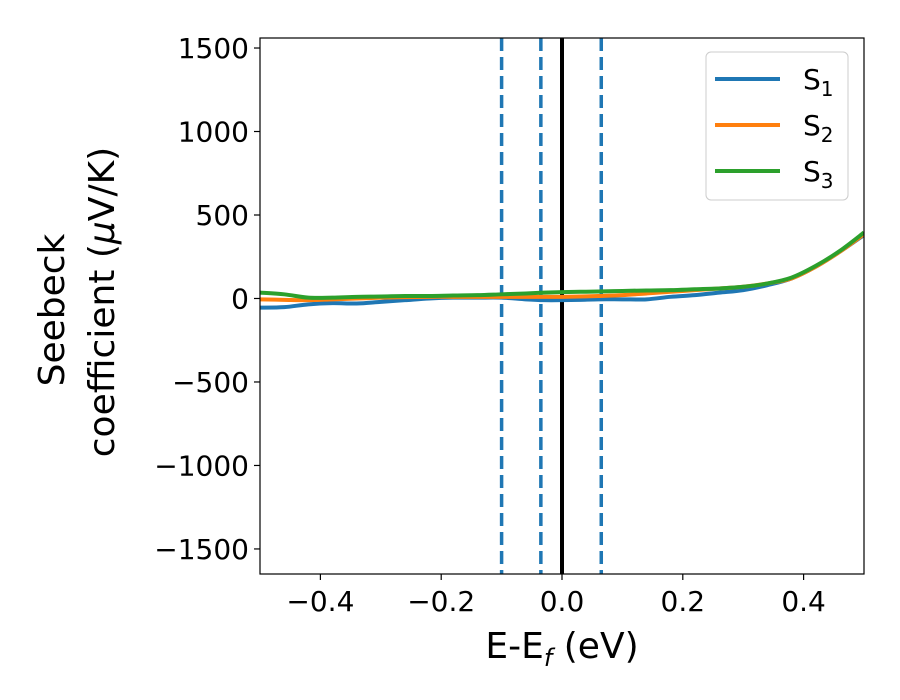 This screenshot has height=700, width=900. What do you see at coordinates (561, 649) in the screenshot?
I see `x-axis-label: E-Ef (eV)` at bounding box center [561, 649].